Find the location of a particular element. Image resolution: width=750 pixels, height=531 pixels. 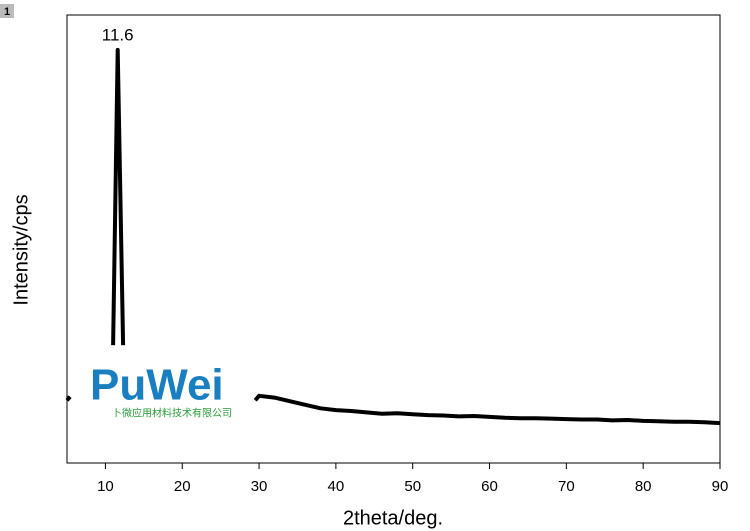

x-tick-label: 70 is located at coordinates (566, 486).